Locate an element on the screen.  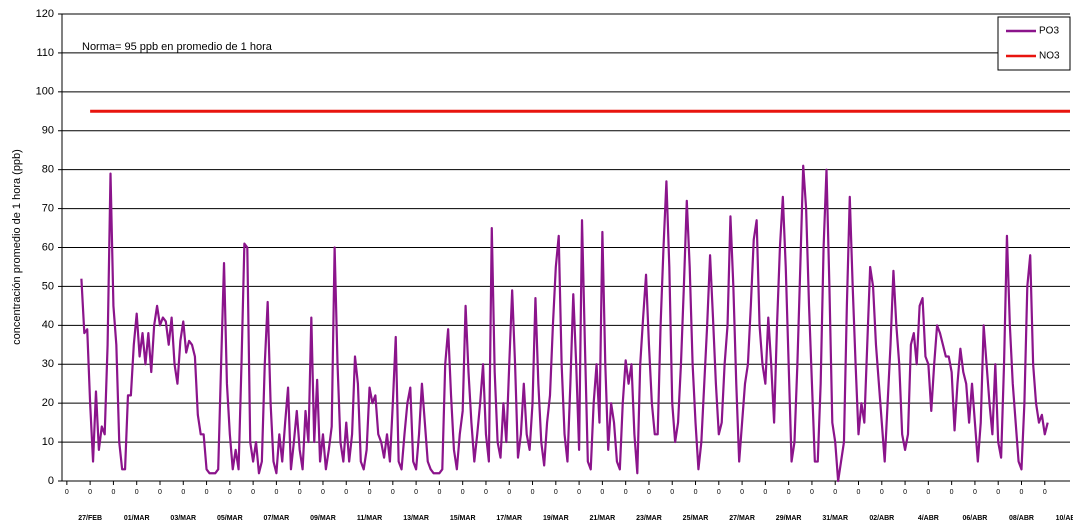
x-tick-label: 11/MAR is located at coordinates (369, 518).